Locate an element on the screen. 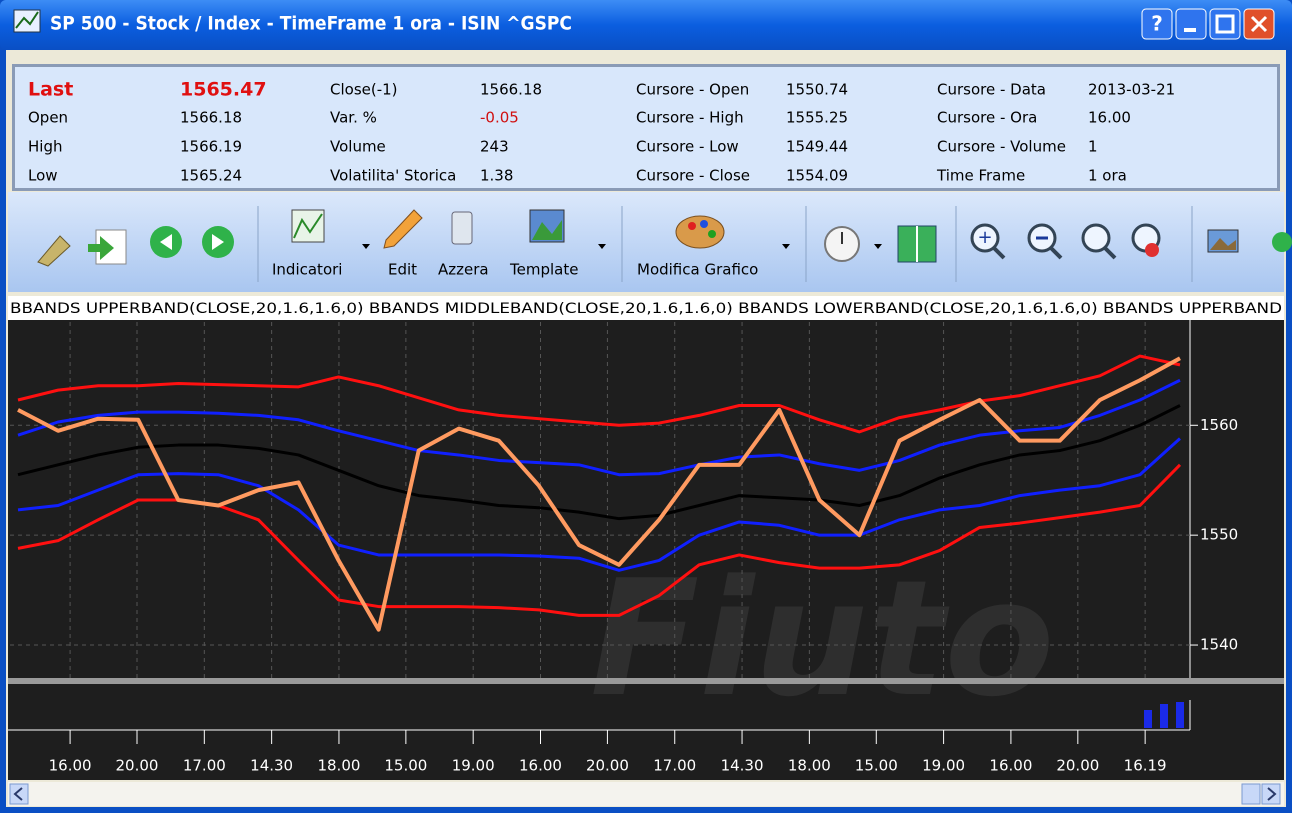 The image size is (1292, 813). help-glyph: ? is located at coordinates (1157, 24).